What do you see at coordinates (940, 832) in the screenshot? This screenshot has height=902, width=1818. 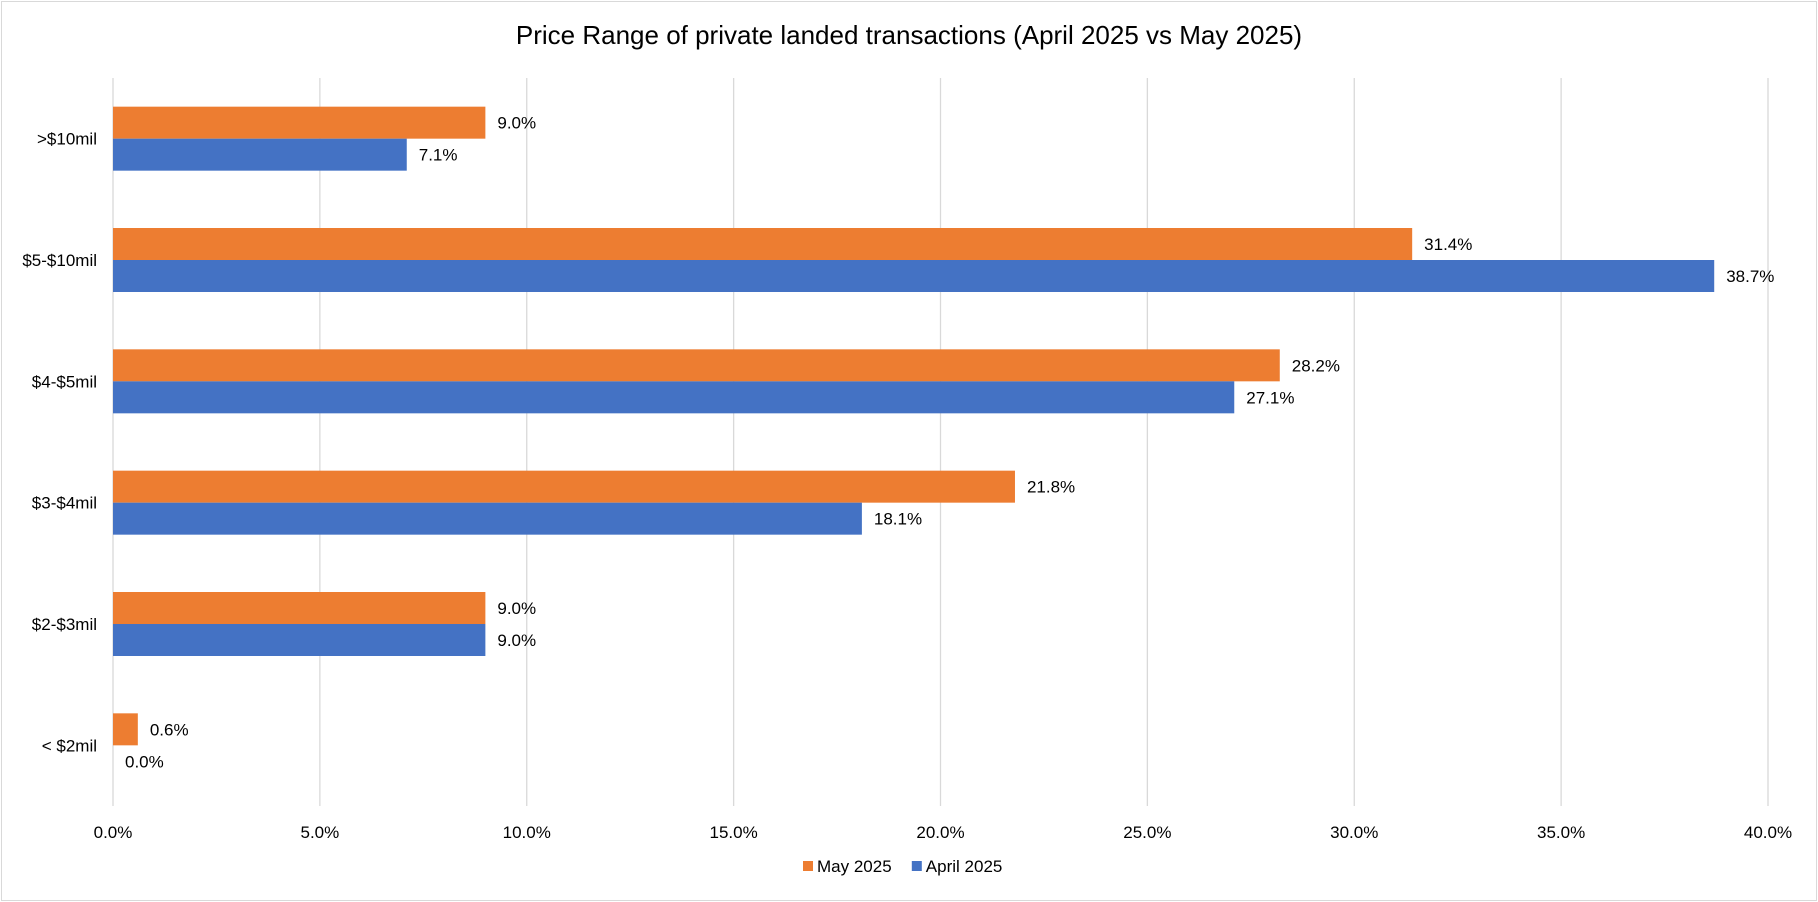 I see `x-tick-label: 20.0%` at bounding box center [940, 832].